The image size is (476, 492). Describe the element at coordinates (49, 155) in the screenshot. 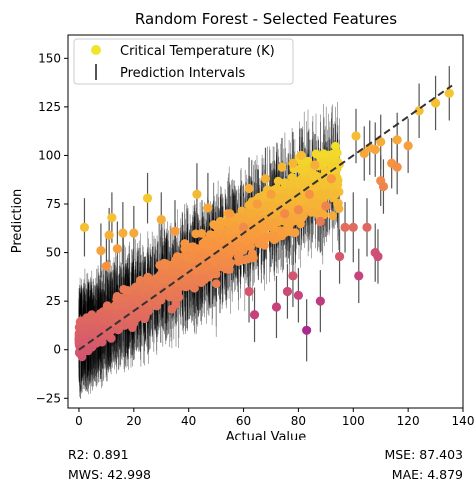

I see `y-tick-label: 100` at that location.